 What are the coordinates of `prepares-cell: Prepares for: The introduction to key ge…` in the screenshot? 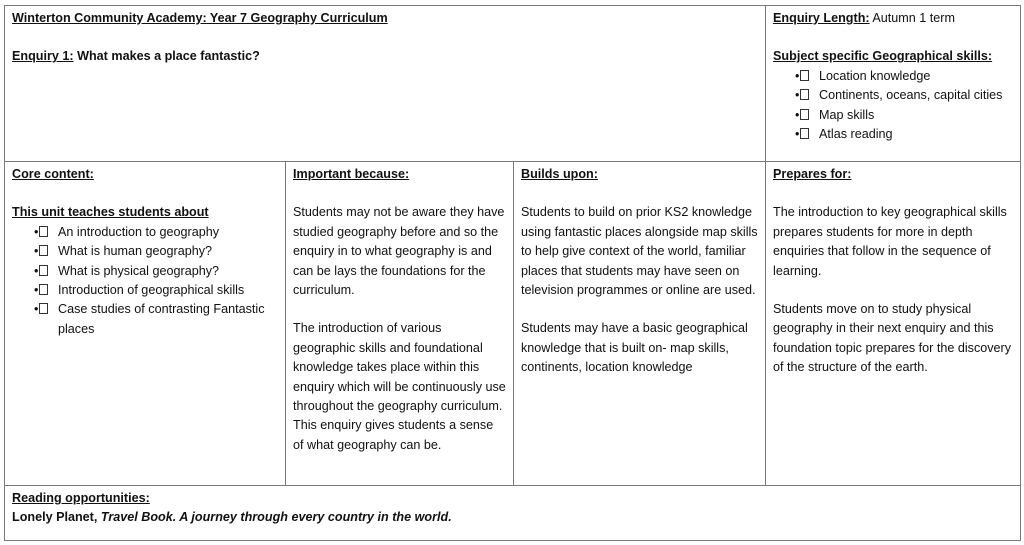 It's located at (893, 323).